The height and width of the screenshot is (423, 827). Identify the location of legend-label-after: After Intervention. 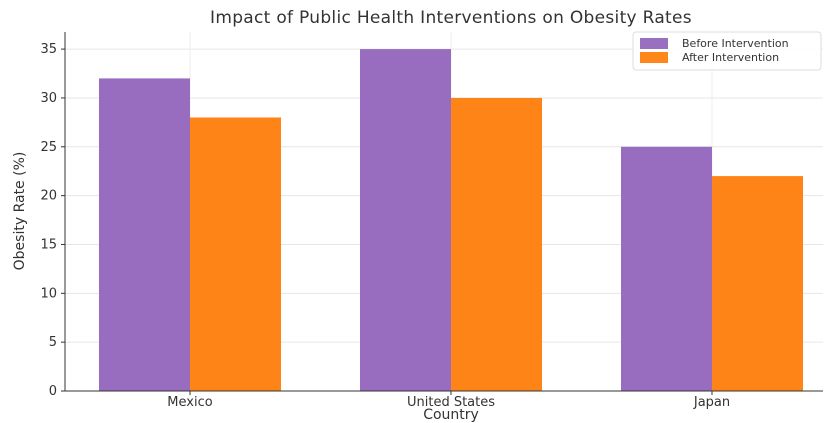
(730, 57).